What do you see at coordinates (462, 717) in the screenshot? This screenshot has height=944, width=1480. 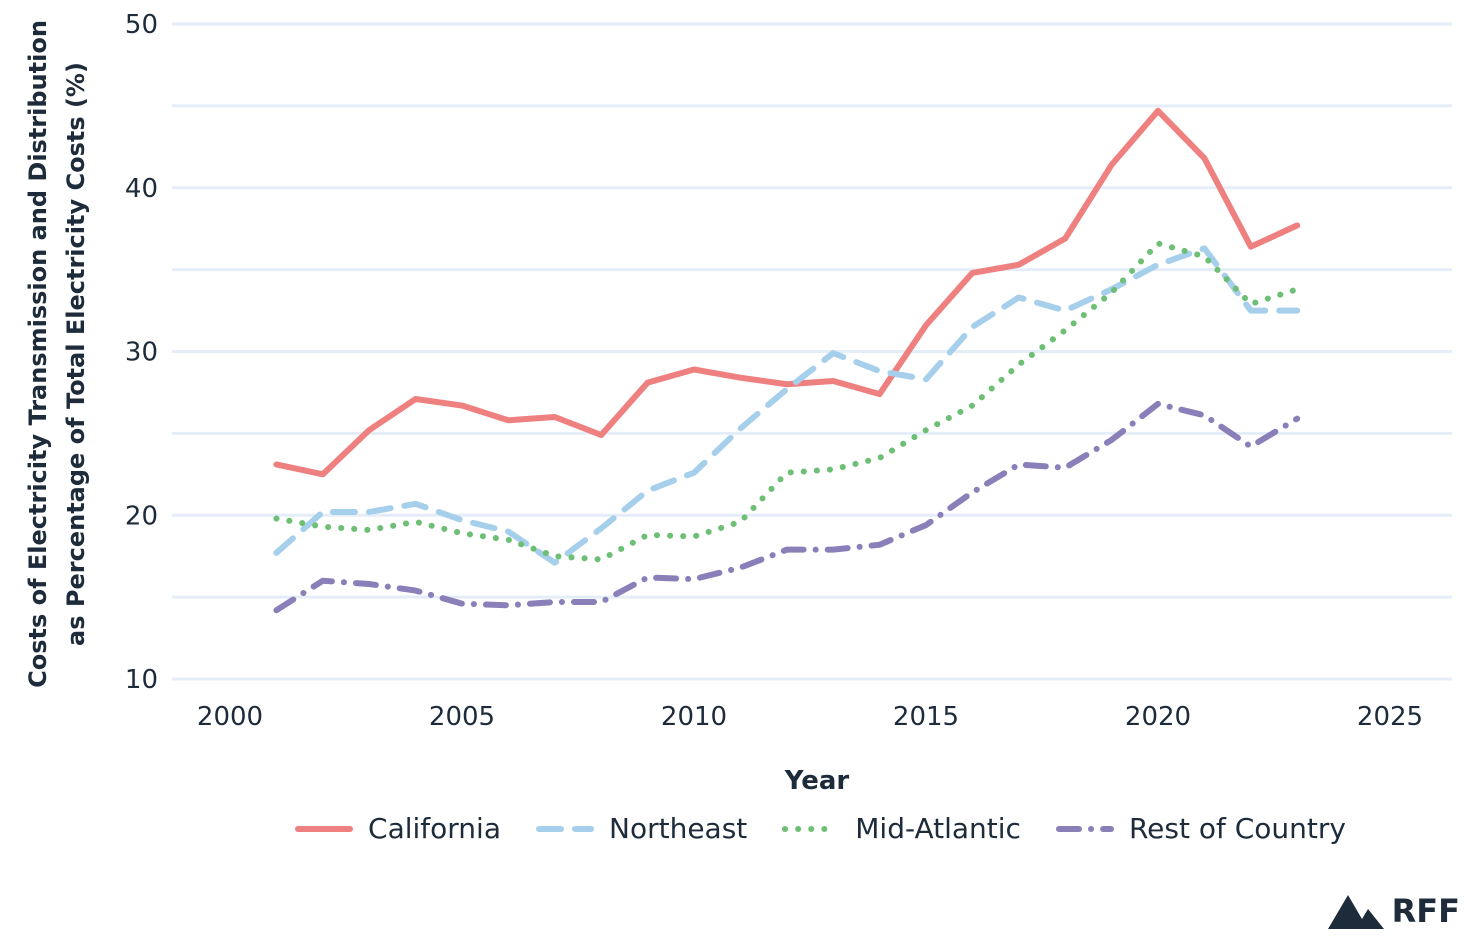 I see `x-tick-label: 2005` at bounding box center [462, 717].